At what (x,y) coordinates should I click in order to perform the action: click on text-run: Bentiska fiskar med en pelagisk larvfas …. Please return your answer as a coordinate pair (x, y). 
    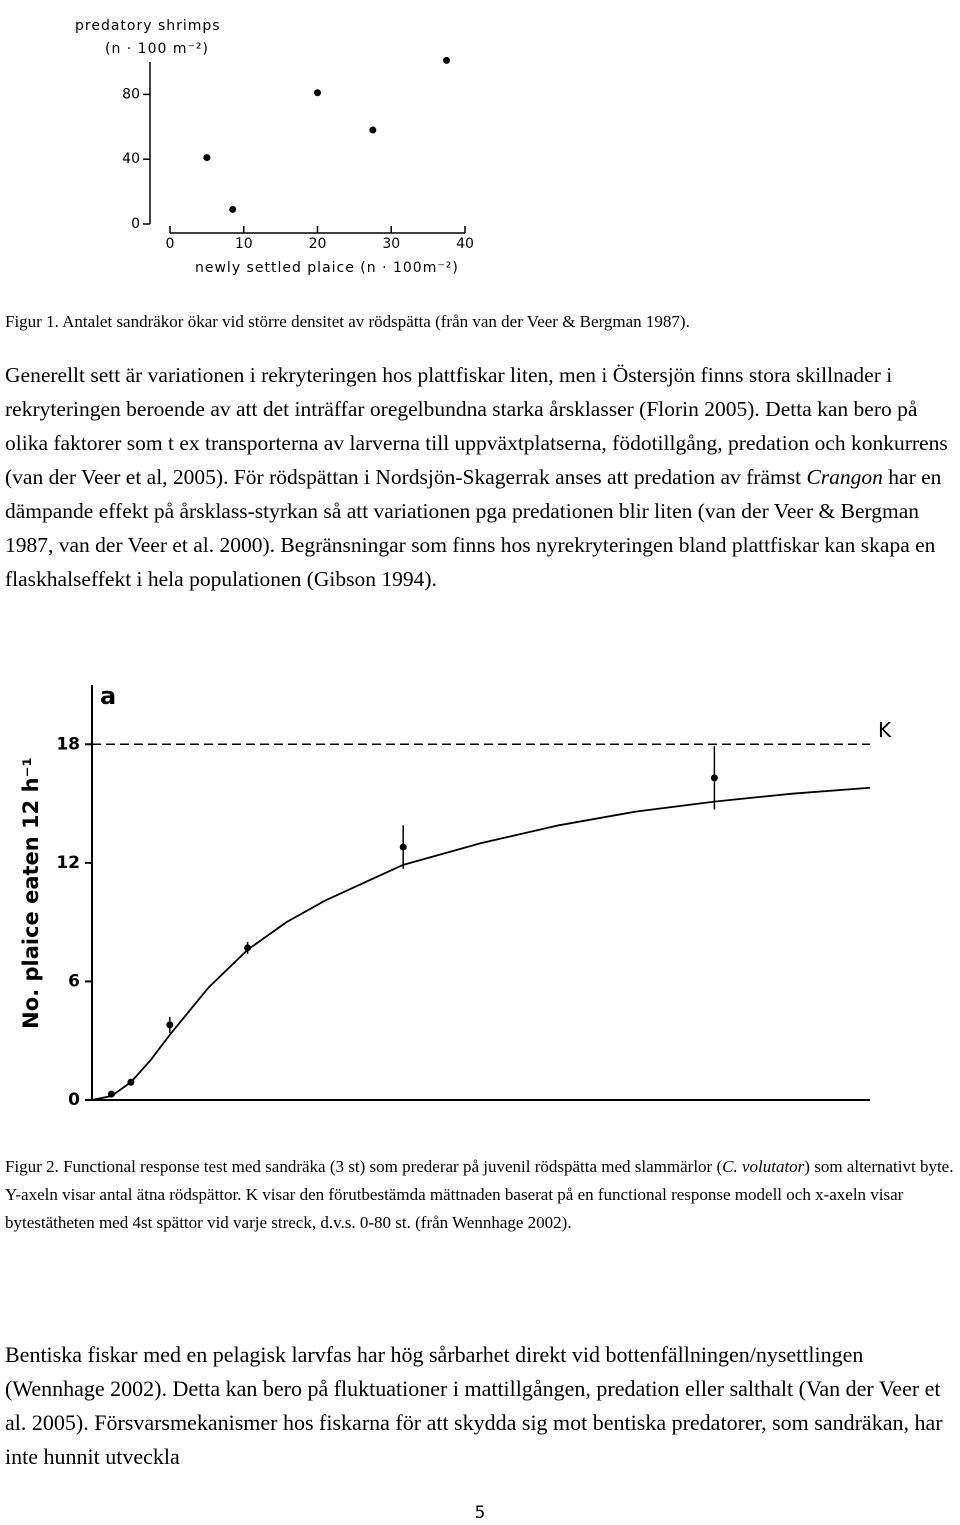
    Looking at the image, I should click on (474, 1405).